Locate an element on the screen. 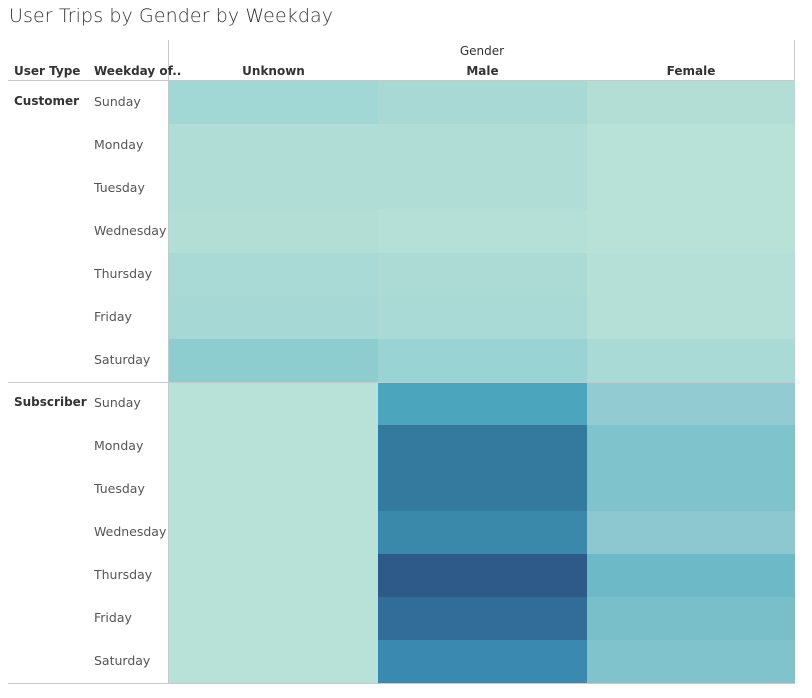 The image size is (812, 698). row-label-customer-sunday: Sunday is located at coordinates (117, 101).